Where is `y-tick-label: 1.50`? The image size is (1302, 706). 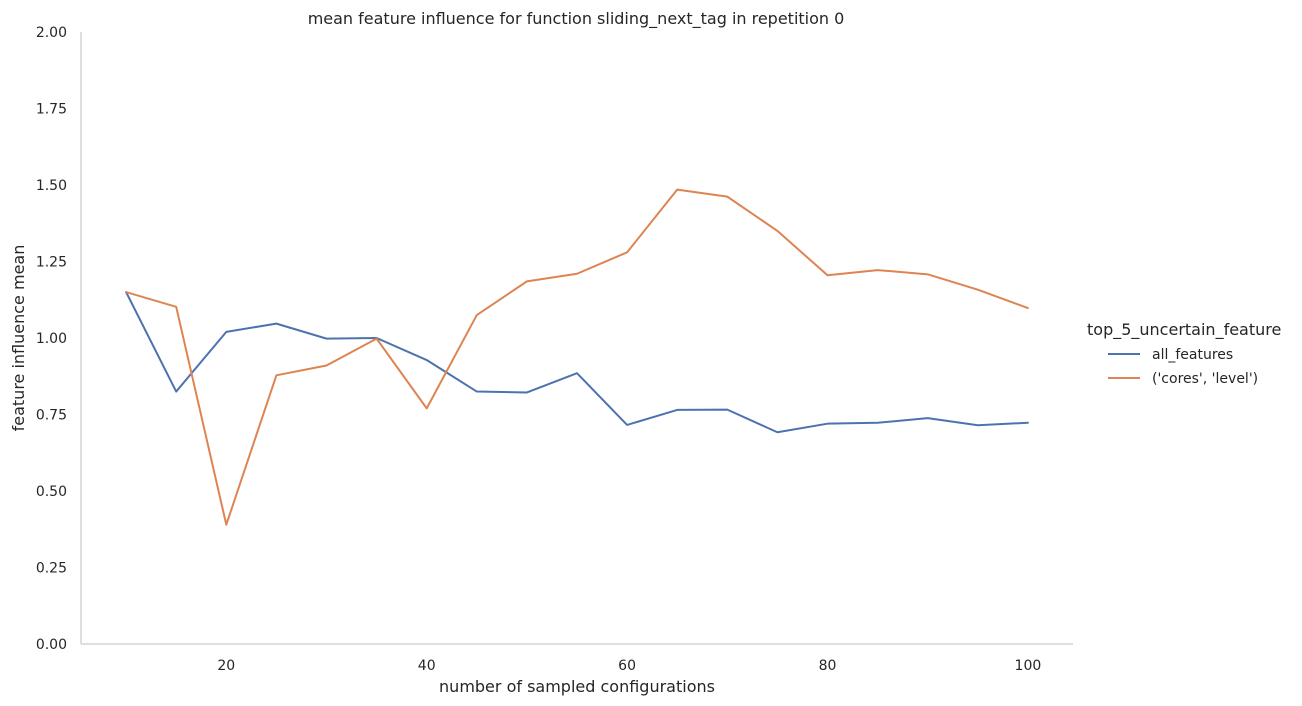
y-tick-label: 1.50 is located at coordinates (51, 186).